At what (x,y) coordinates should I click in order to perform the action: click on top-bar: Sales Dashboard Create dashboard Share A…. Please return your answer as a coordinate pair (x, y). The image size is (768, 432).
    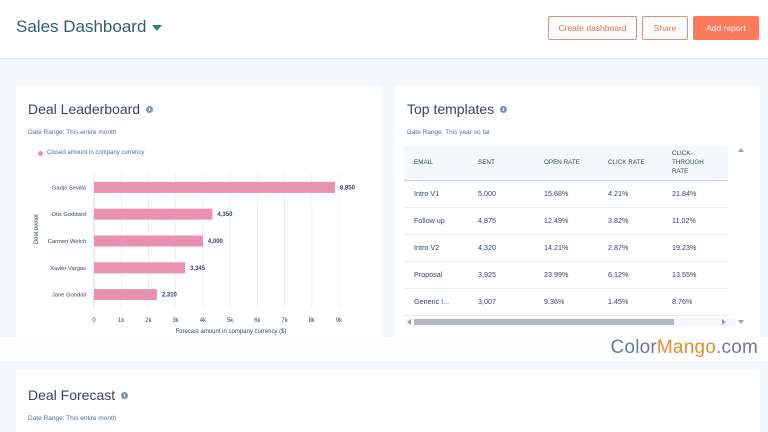
    Looking at the image, I should click on (384, 29).